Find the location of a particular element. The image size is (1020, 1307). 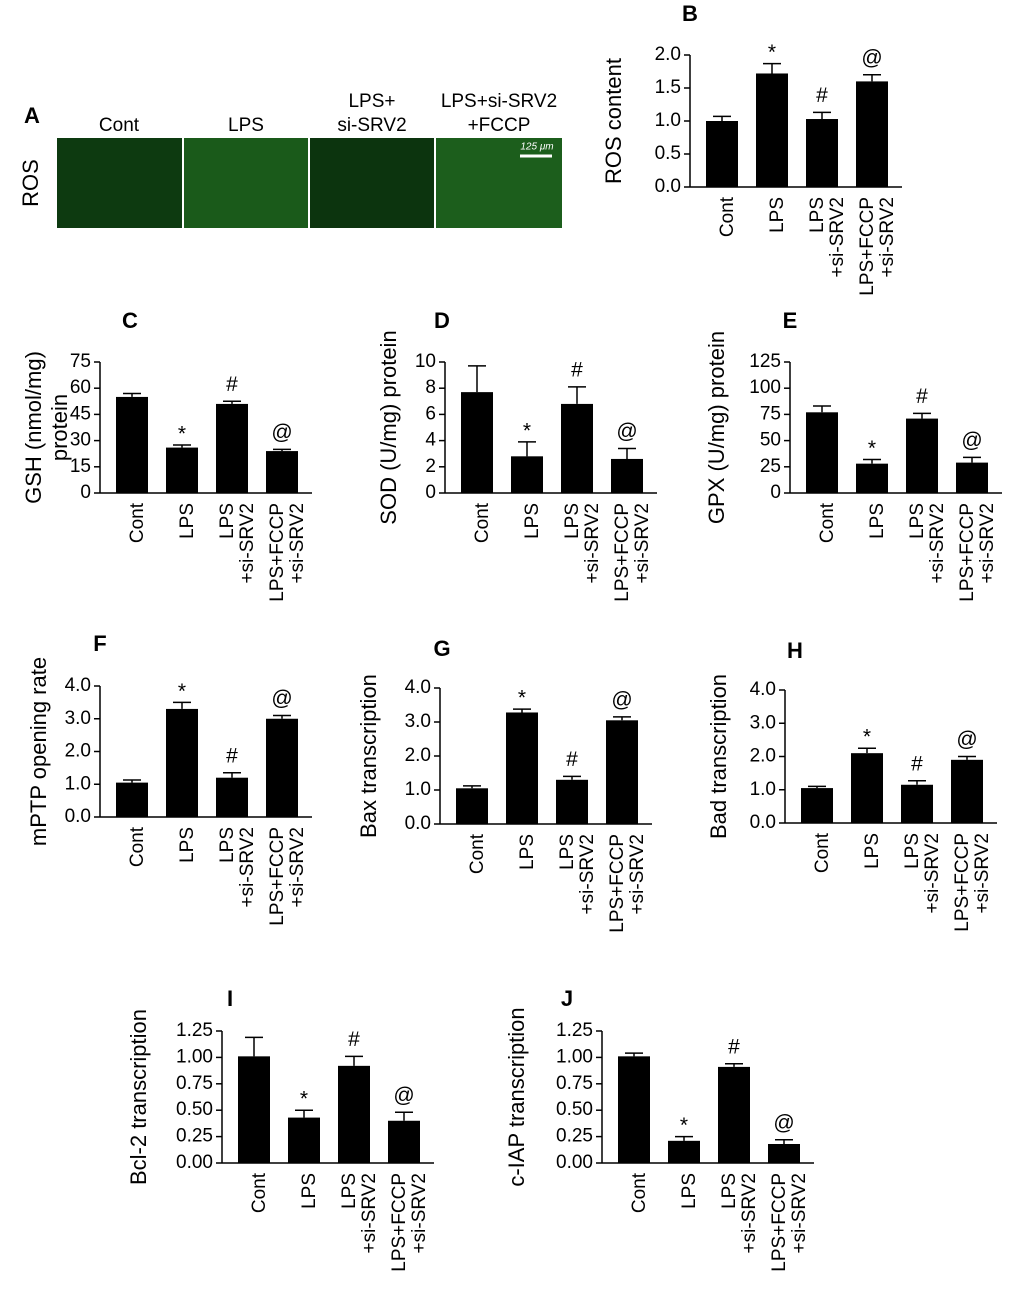

column-label: LPS+ is located at coordinates (371, 101).